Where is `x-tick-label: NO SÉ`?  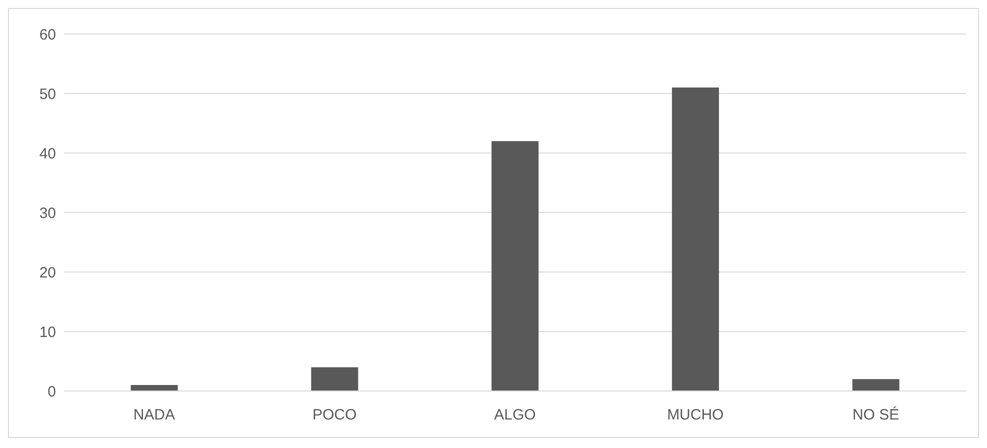
x-tick-label: NO SÉ is located at coordinates (876, 415).